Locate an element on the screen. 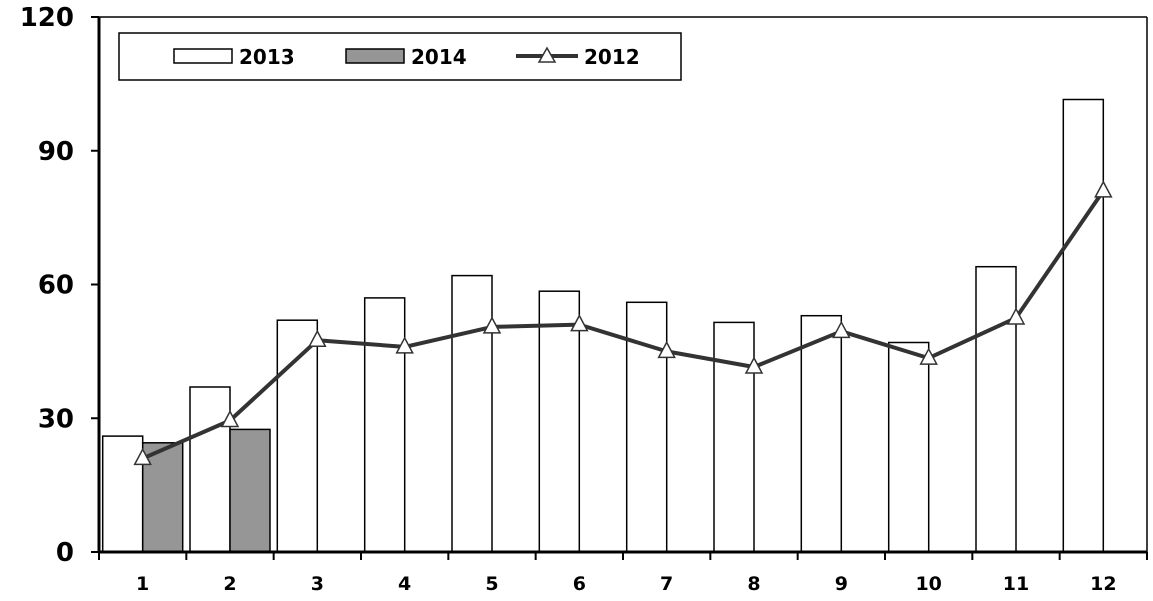  legend: 2013 2014 2012 is located at coordinates (400, 56).